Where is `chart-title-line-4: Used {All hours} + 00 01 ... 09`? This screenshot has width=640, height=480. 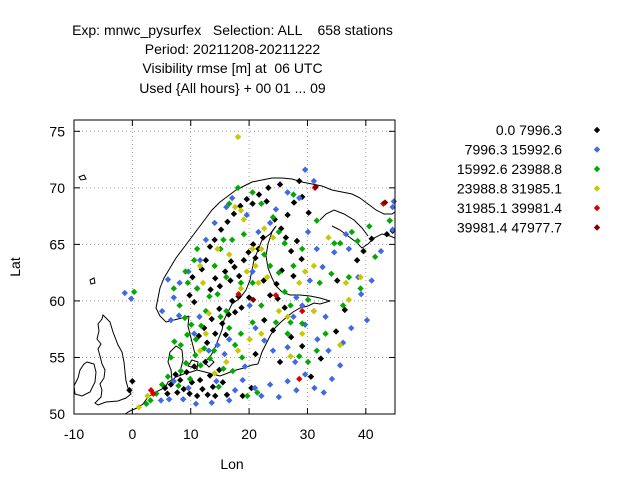 chart-title-line-4: Used {All hours} + 00 01 ... 09 is located at coordinates (232, 88).